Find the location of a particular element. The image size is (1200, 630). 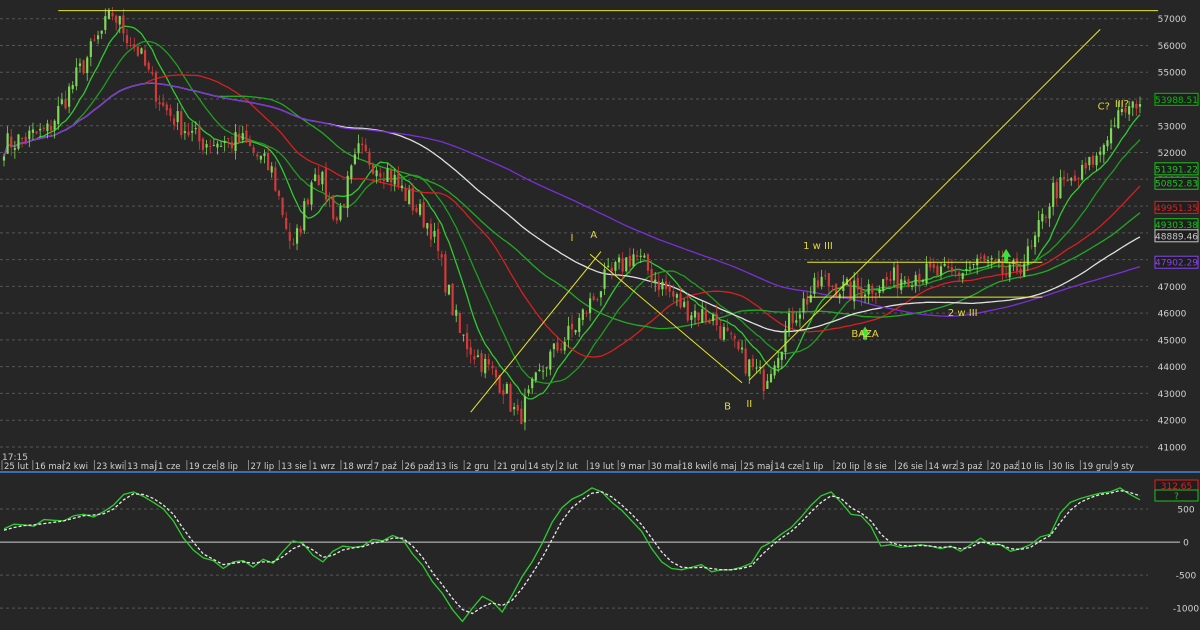

date-tick-label: 21 gru is located at coordinates (511, 467).